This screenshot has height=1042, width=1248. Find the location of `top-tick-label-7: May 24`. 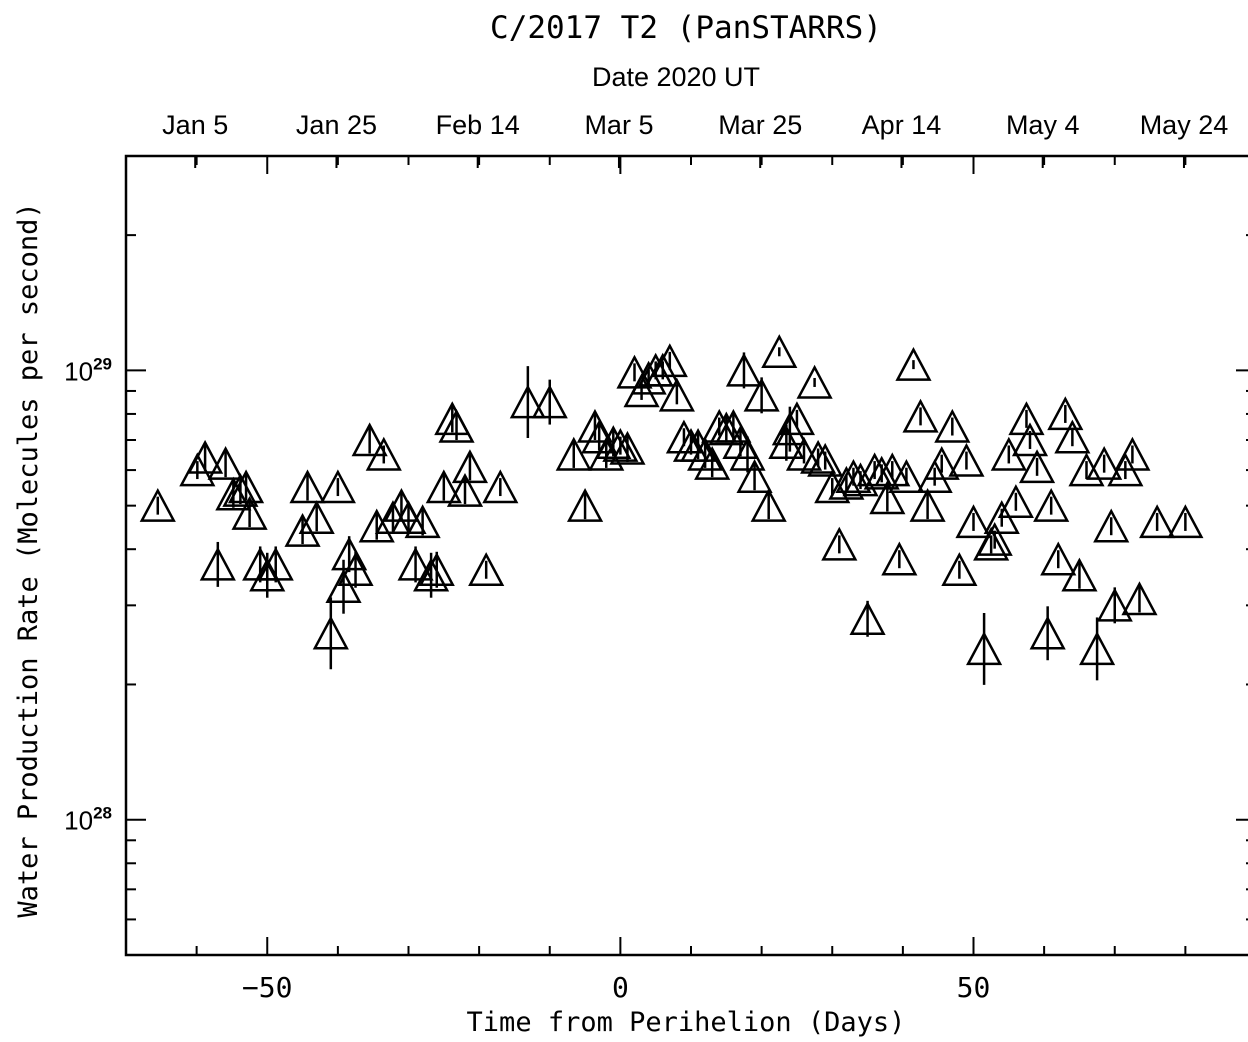

top-tick-label-7: May 24 is located at coordinates (1184, 125).